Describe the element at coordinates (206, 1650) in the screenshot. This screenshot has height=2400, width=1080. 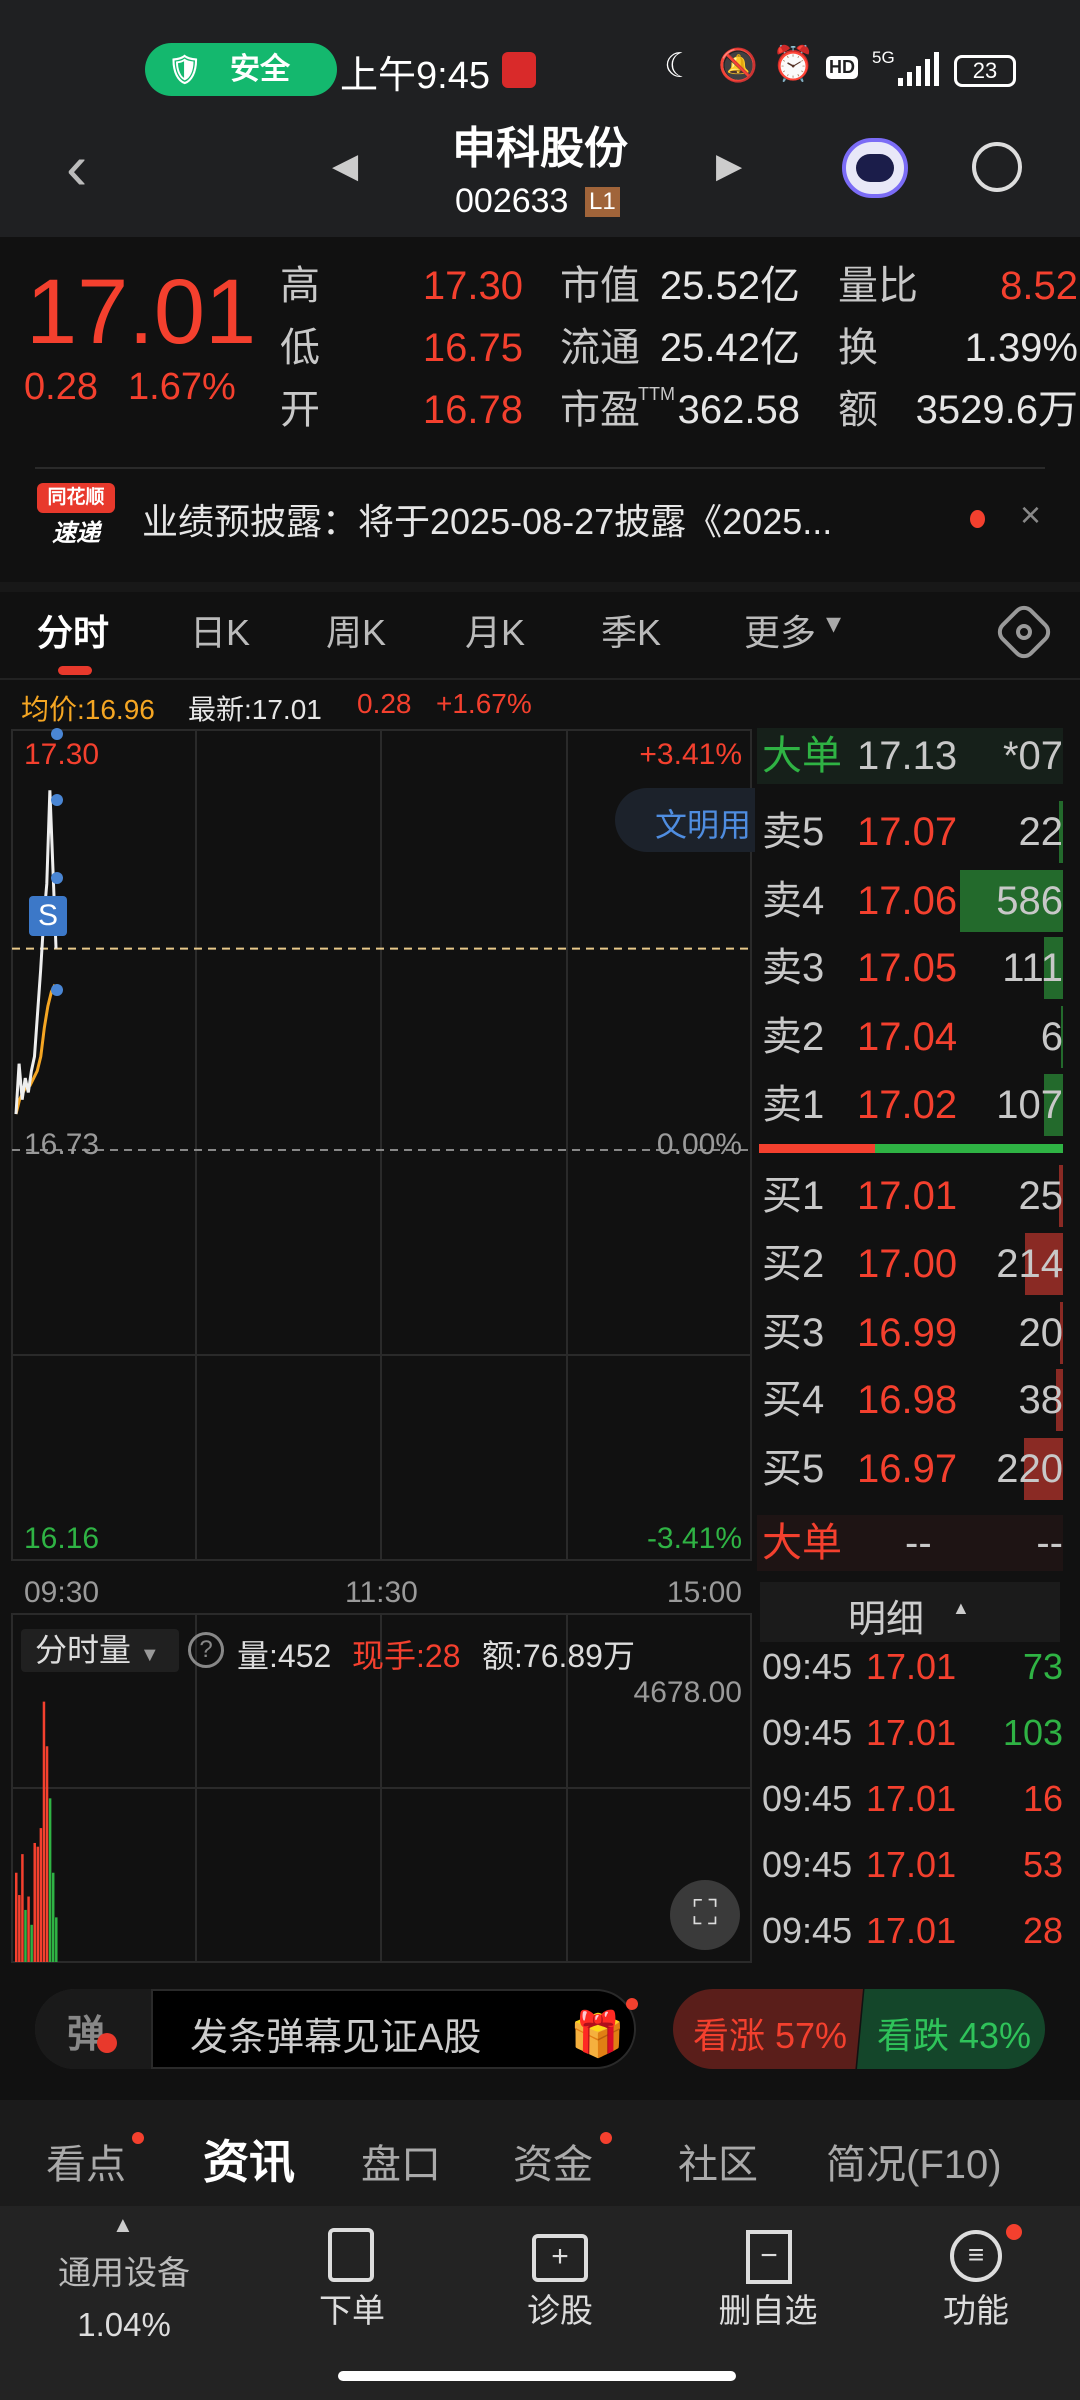
I see `help-icon: ?` at that location.